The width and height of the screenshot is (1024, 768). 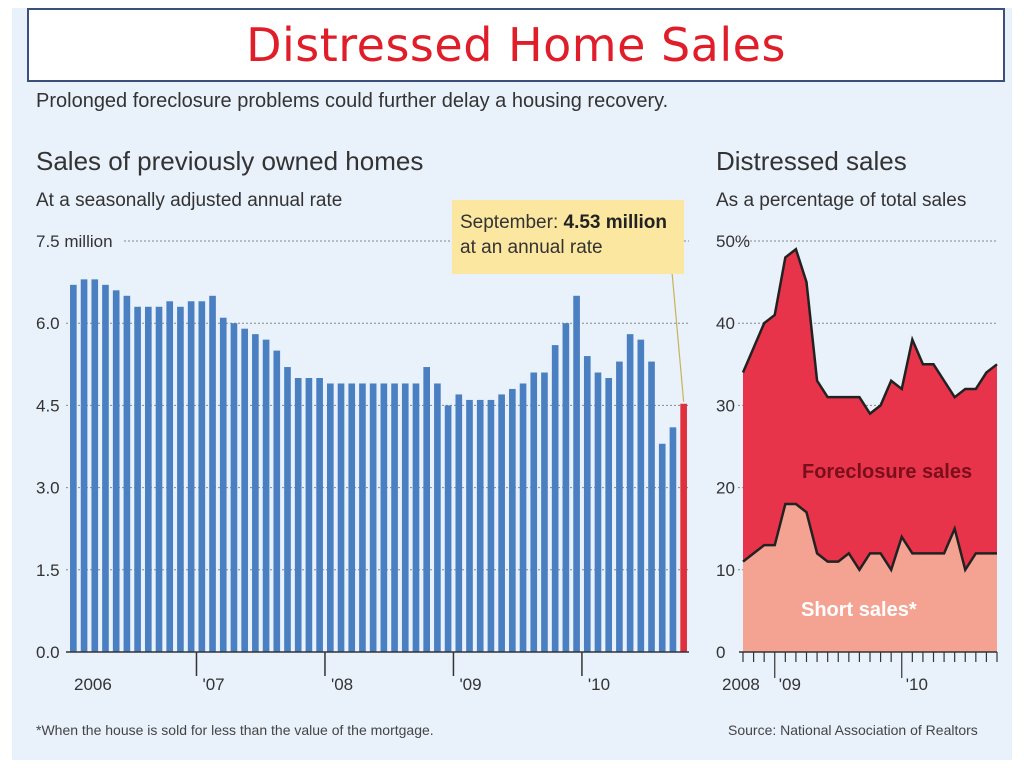 I want to click on right-y-tick-label: 10, so click(x=725, y=570).